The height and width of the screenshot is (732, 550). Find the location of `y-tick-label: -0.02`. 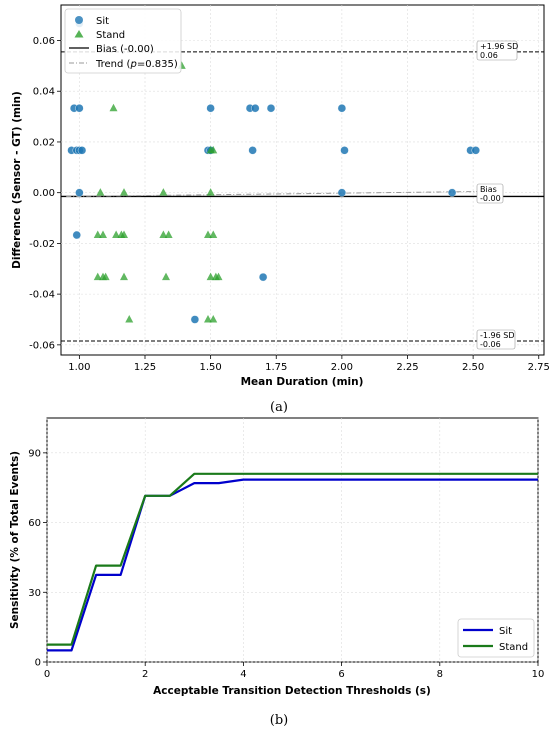

y-tick-label: -0.02 is located at coordinates (42, 244).